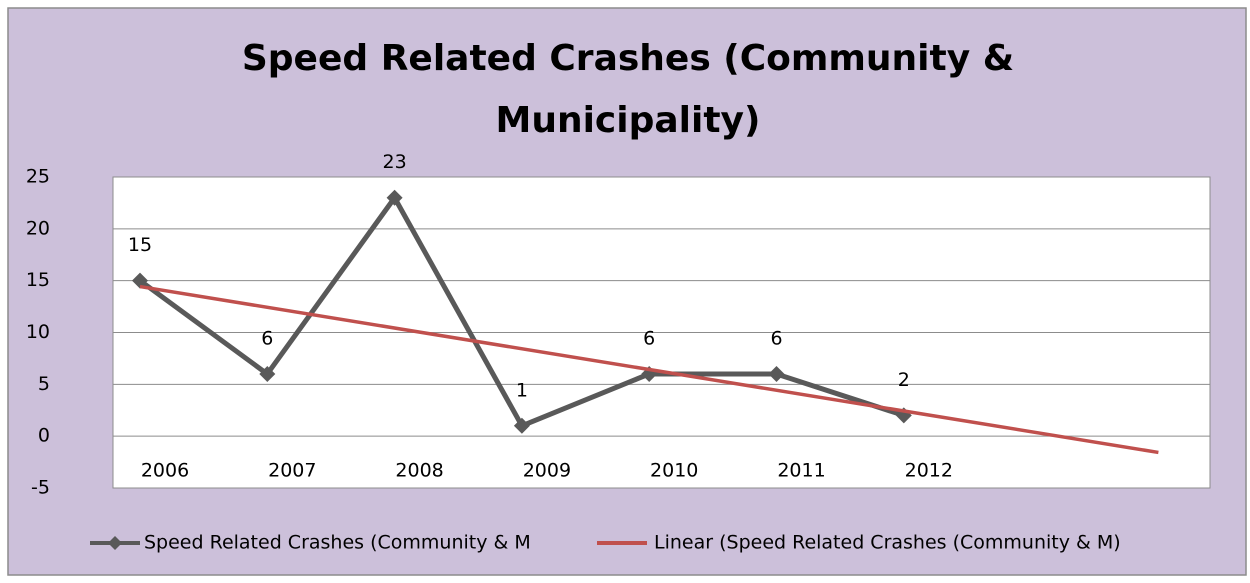  I want to click on chart-title: Municipality), so click(628, 120).